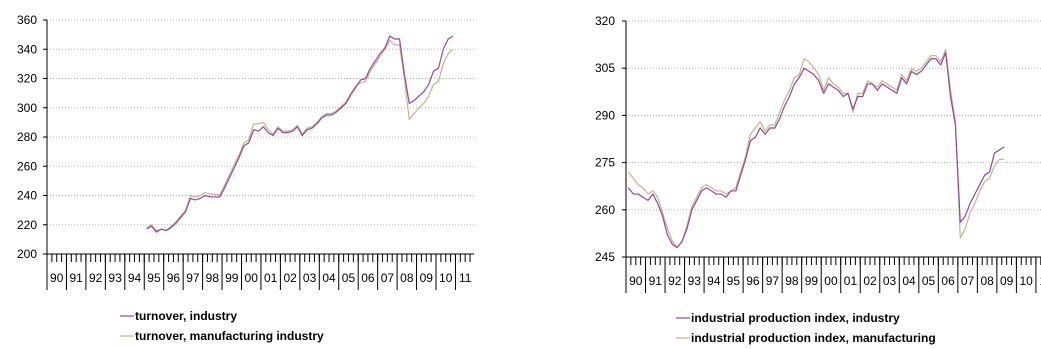 The height and width of the screenshot is (349, 1041). What do you see at coordinates (27, 137) in the screenshot?
I see `chart1-y-tick-label: 280` at bounding box center [27, 137].